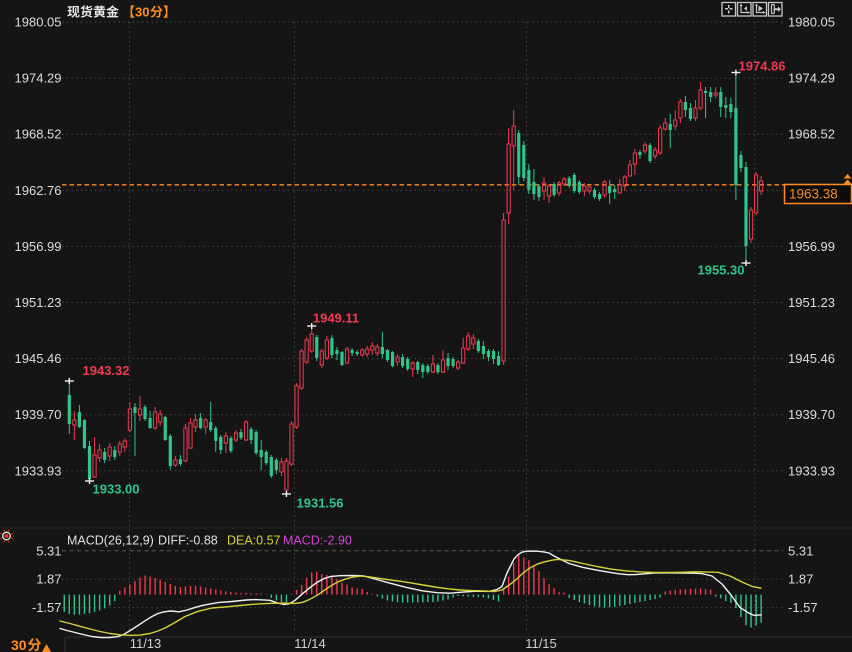 This screenshot has height=652, width=852. I want to click on svg-text: 1931.56, so click(320, 503).